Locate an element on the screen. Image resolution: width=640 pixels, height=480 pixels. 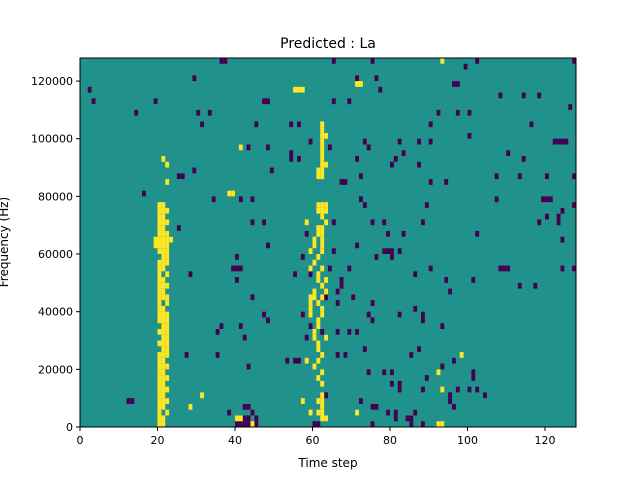
y-tick-label: 120000 is located at coordinates (52, 81).